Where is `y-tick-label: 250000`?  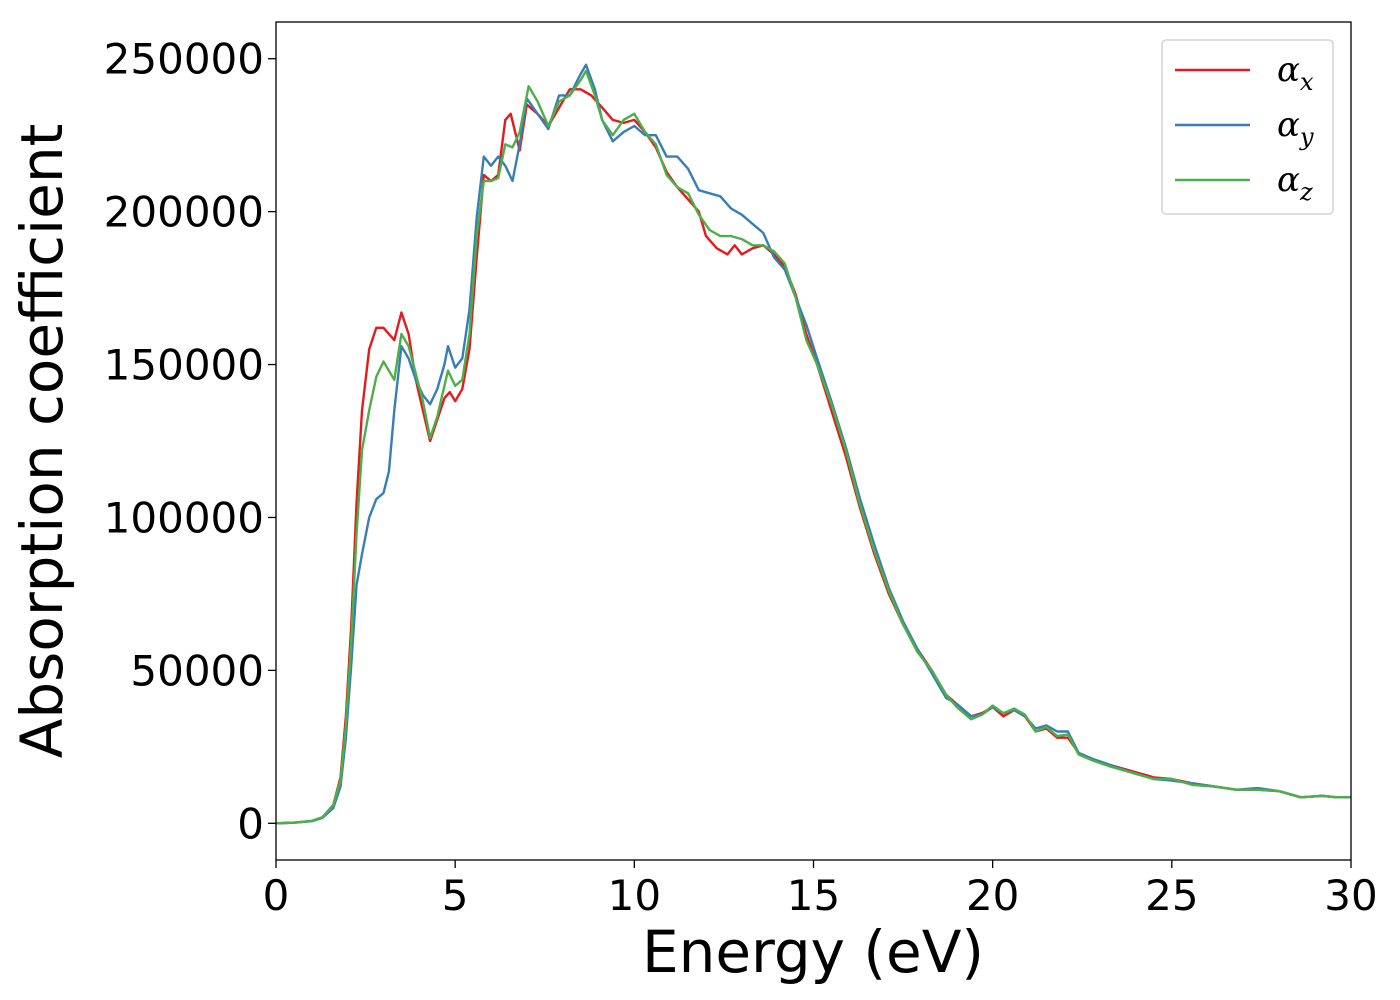
y-tick-label: 250000 is located at coordinates (184, 59).